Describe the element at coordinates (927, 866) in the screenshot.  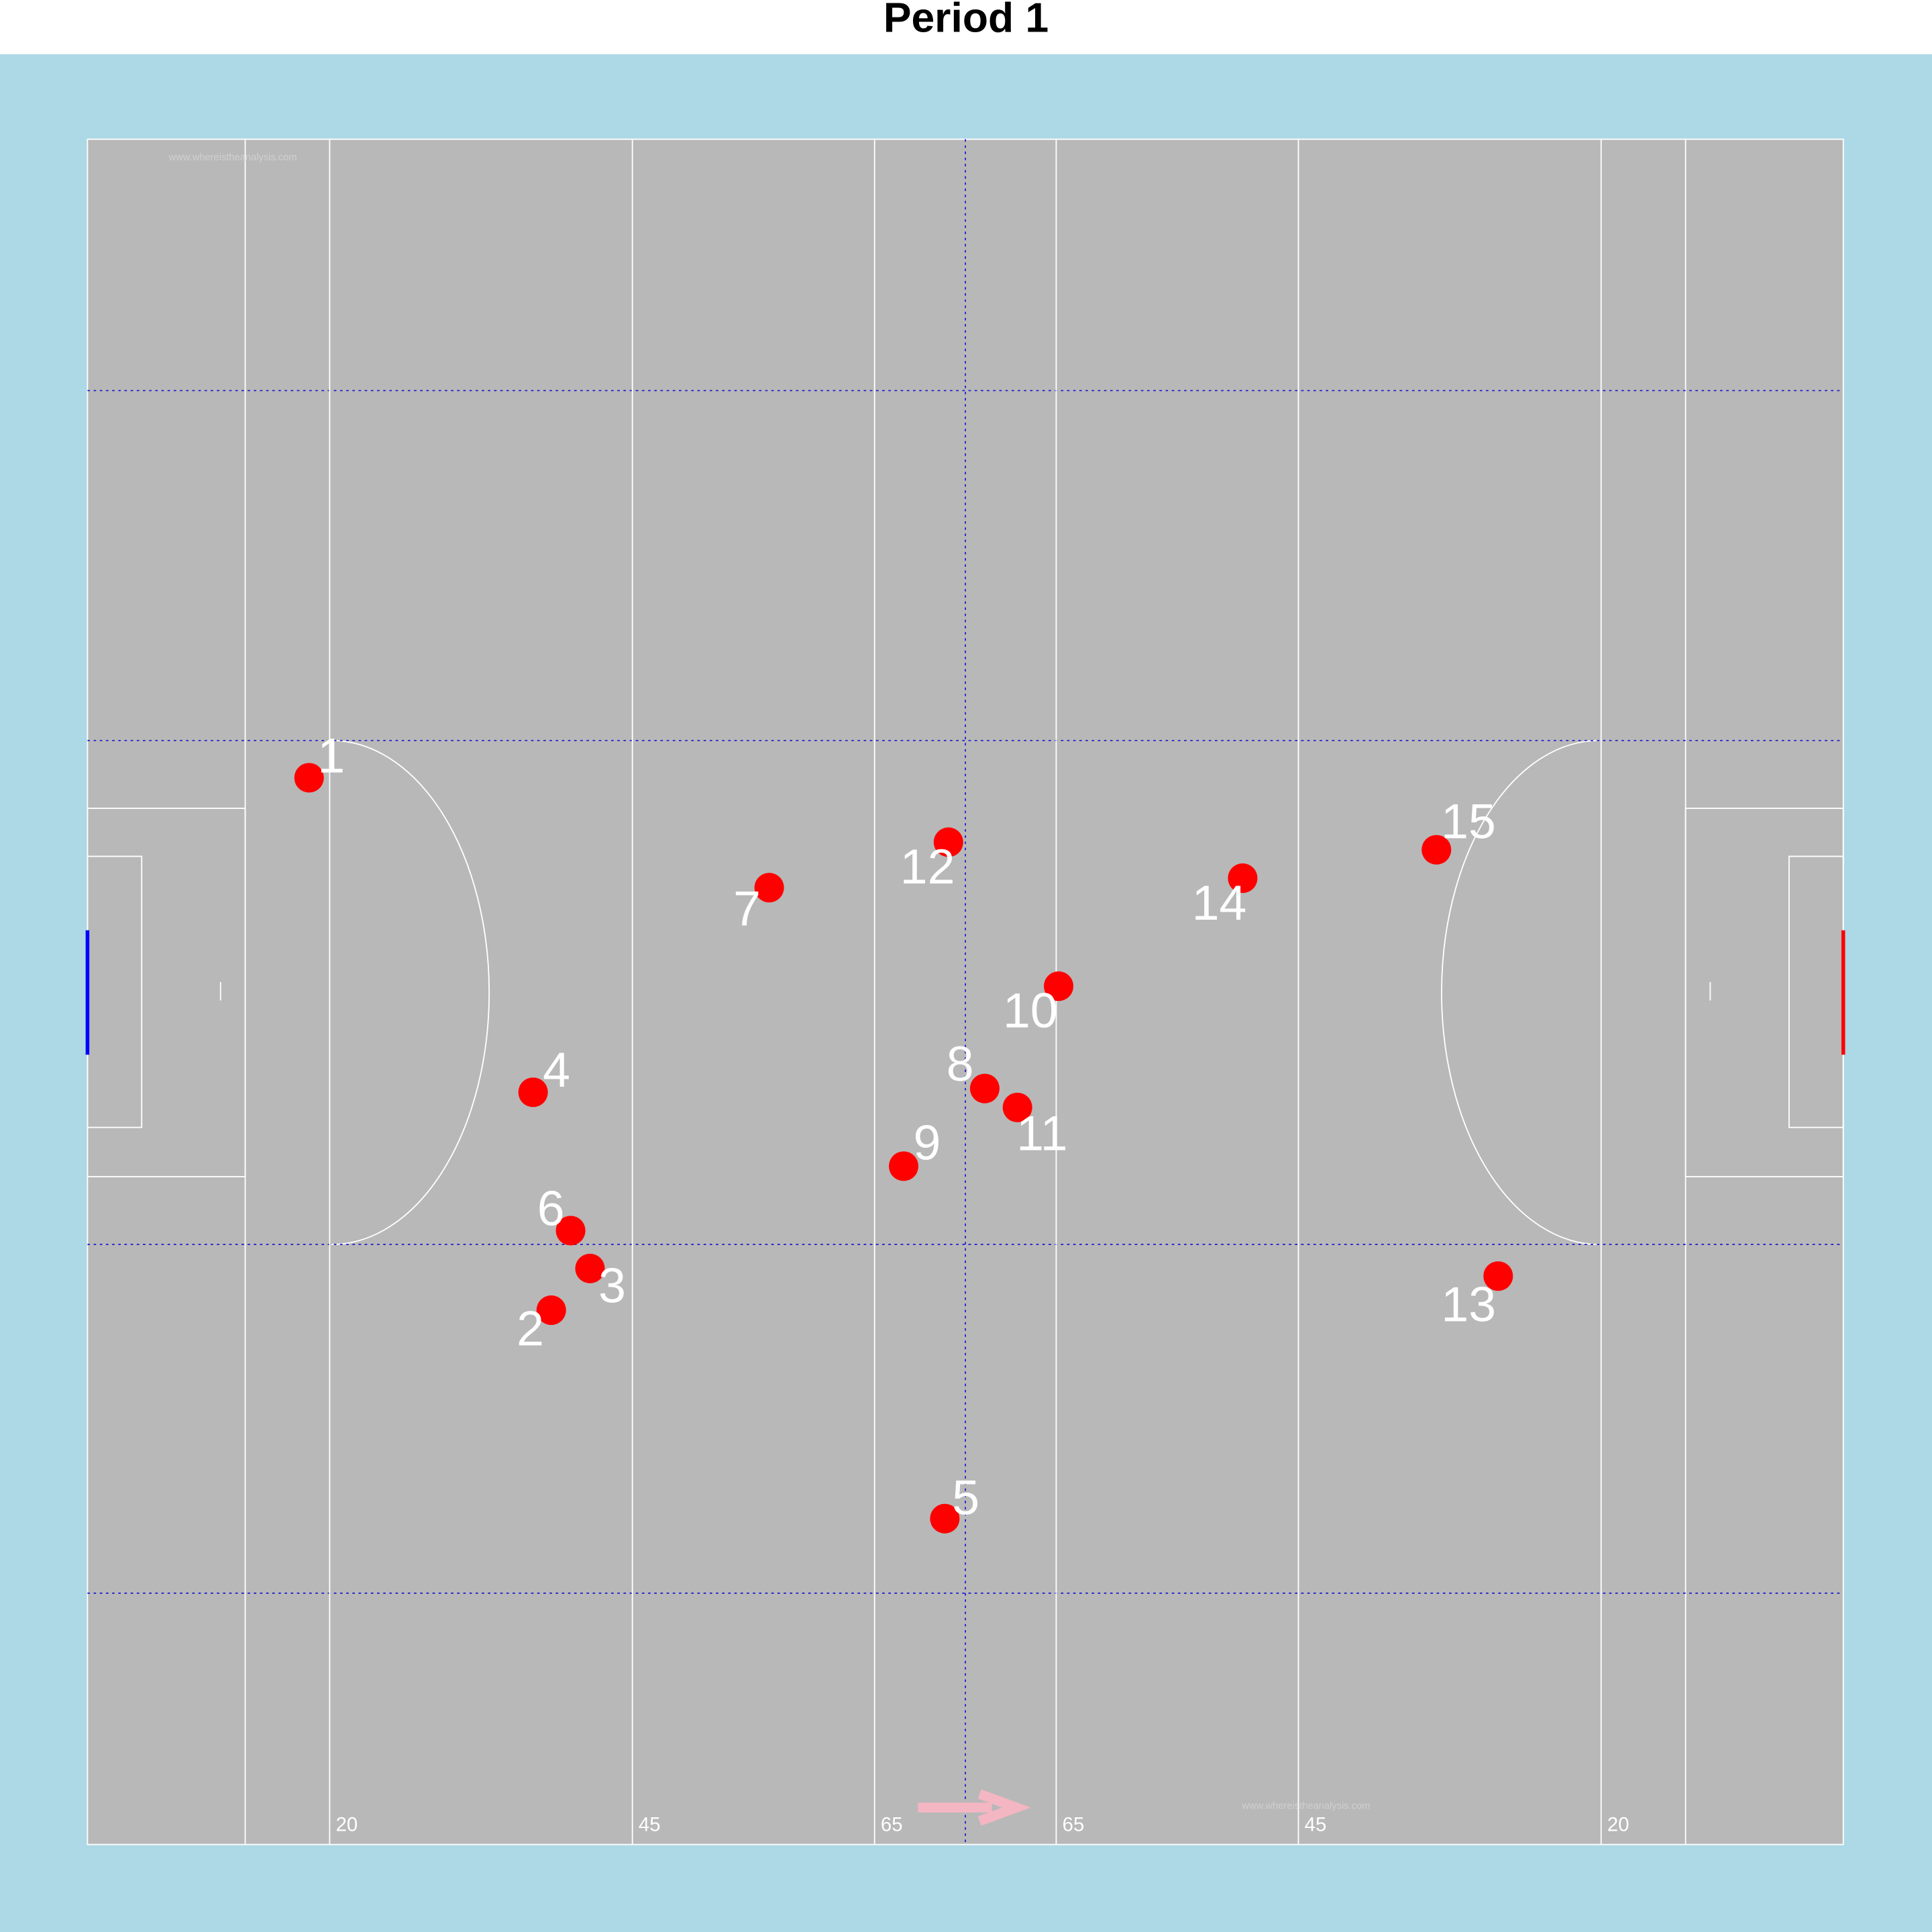
I see `player-label: 12` at that location.